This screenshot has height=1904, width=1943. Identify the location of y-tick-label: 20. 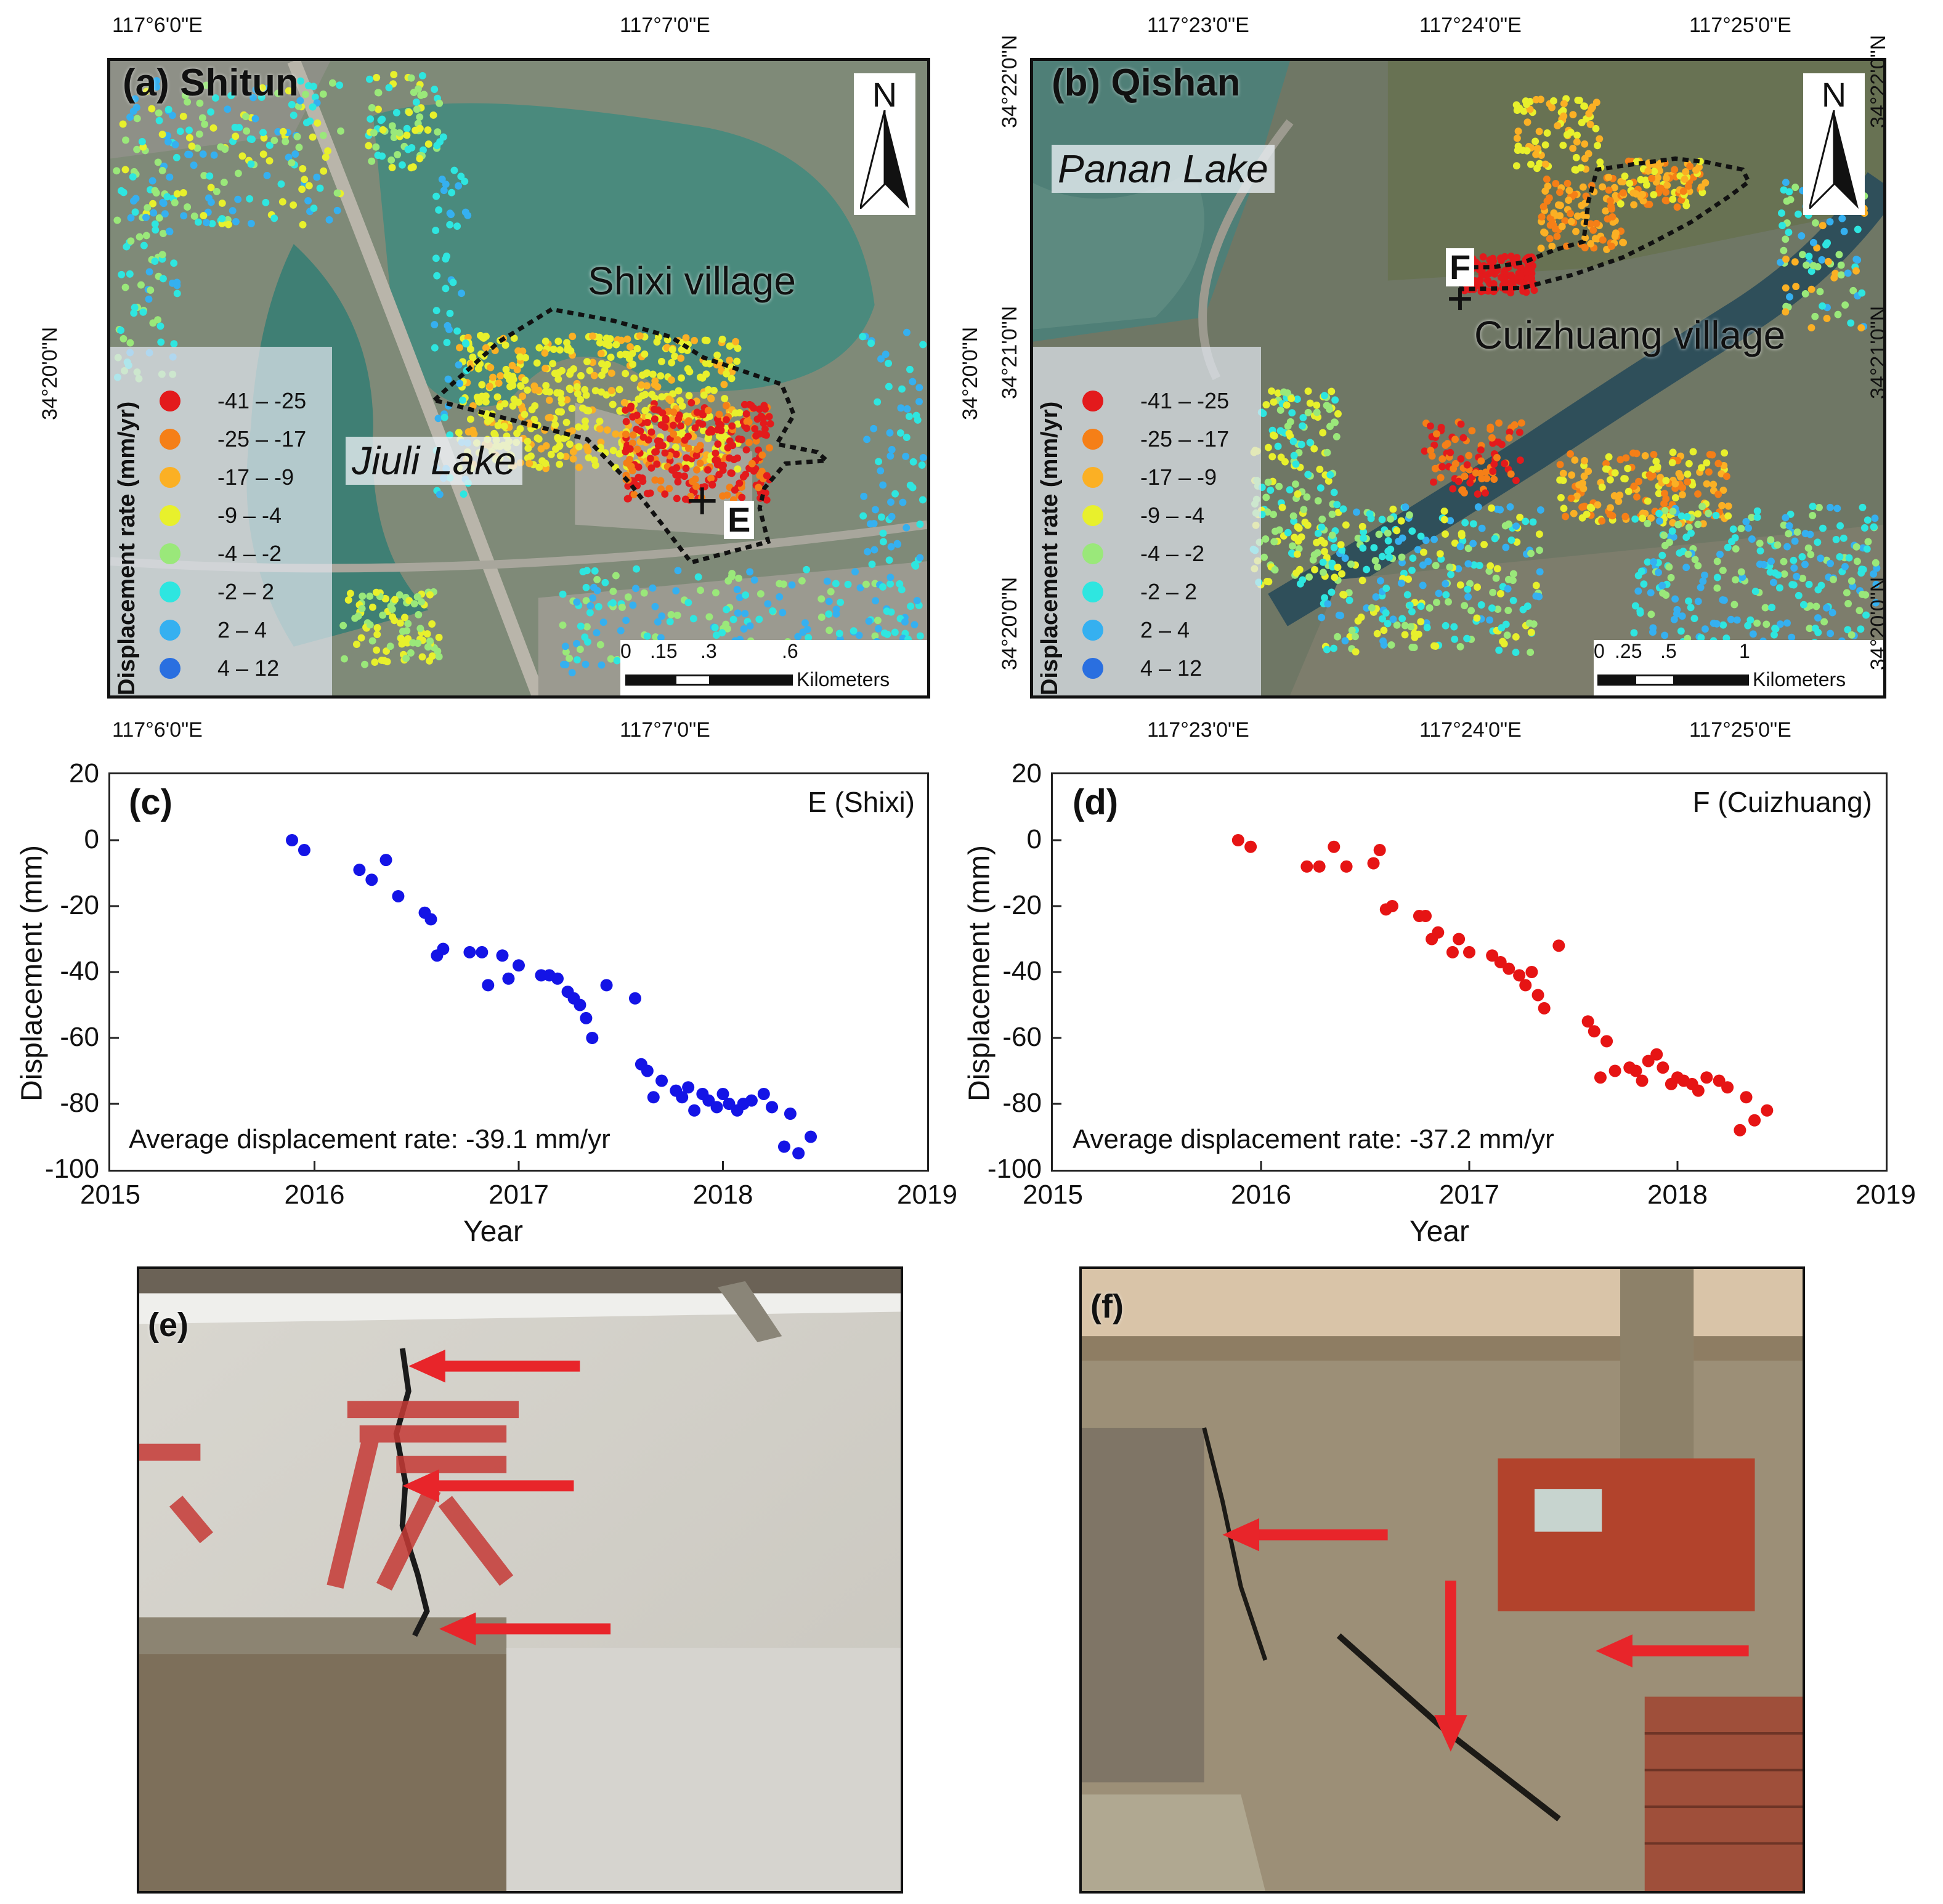
(1027, 773).